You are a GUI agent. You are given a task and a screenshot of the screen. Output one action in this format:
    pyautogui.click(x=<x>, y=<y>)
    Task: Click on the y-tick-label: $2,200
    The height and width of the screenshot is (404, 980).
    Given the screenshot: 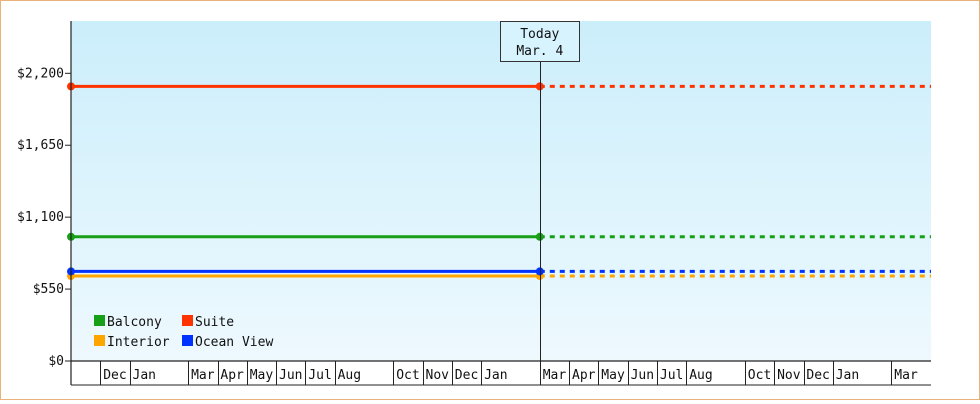 What is the action you would take?
    pyautogui.click(x=40, y=73)
    